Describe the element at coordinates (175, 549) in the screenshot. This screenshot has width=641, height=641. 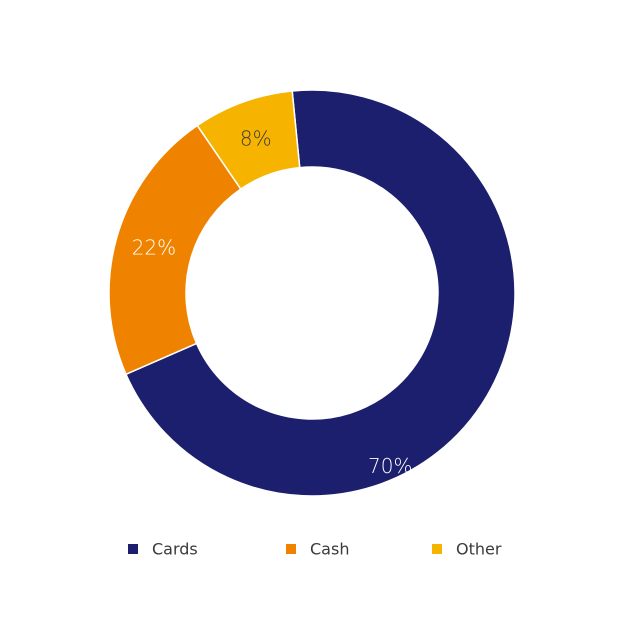
I see `legend-label-cards: Cards` at that location.